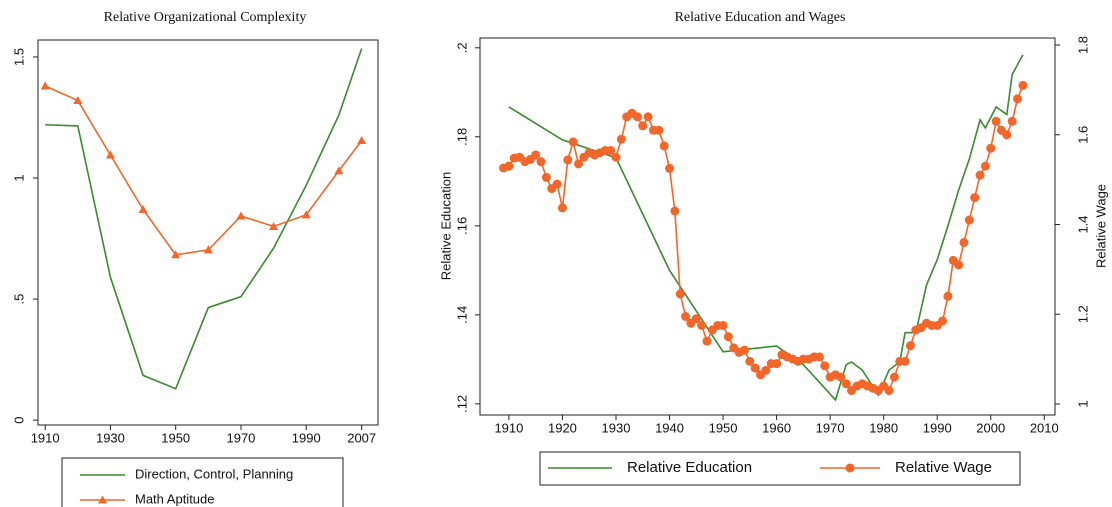 The height and width of the screenshot is (507, 1112). I want to click on x-tick-label: 2007, so click(361, 437).